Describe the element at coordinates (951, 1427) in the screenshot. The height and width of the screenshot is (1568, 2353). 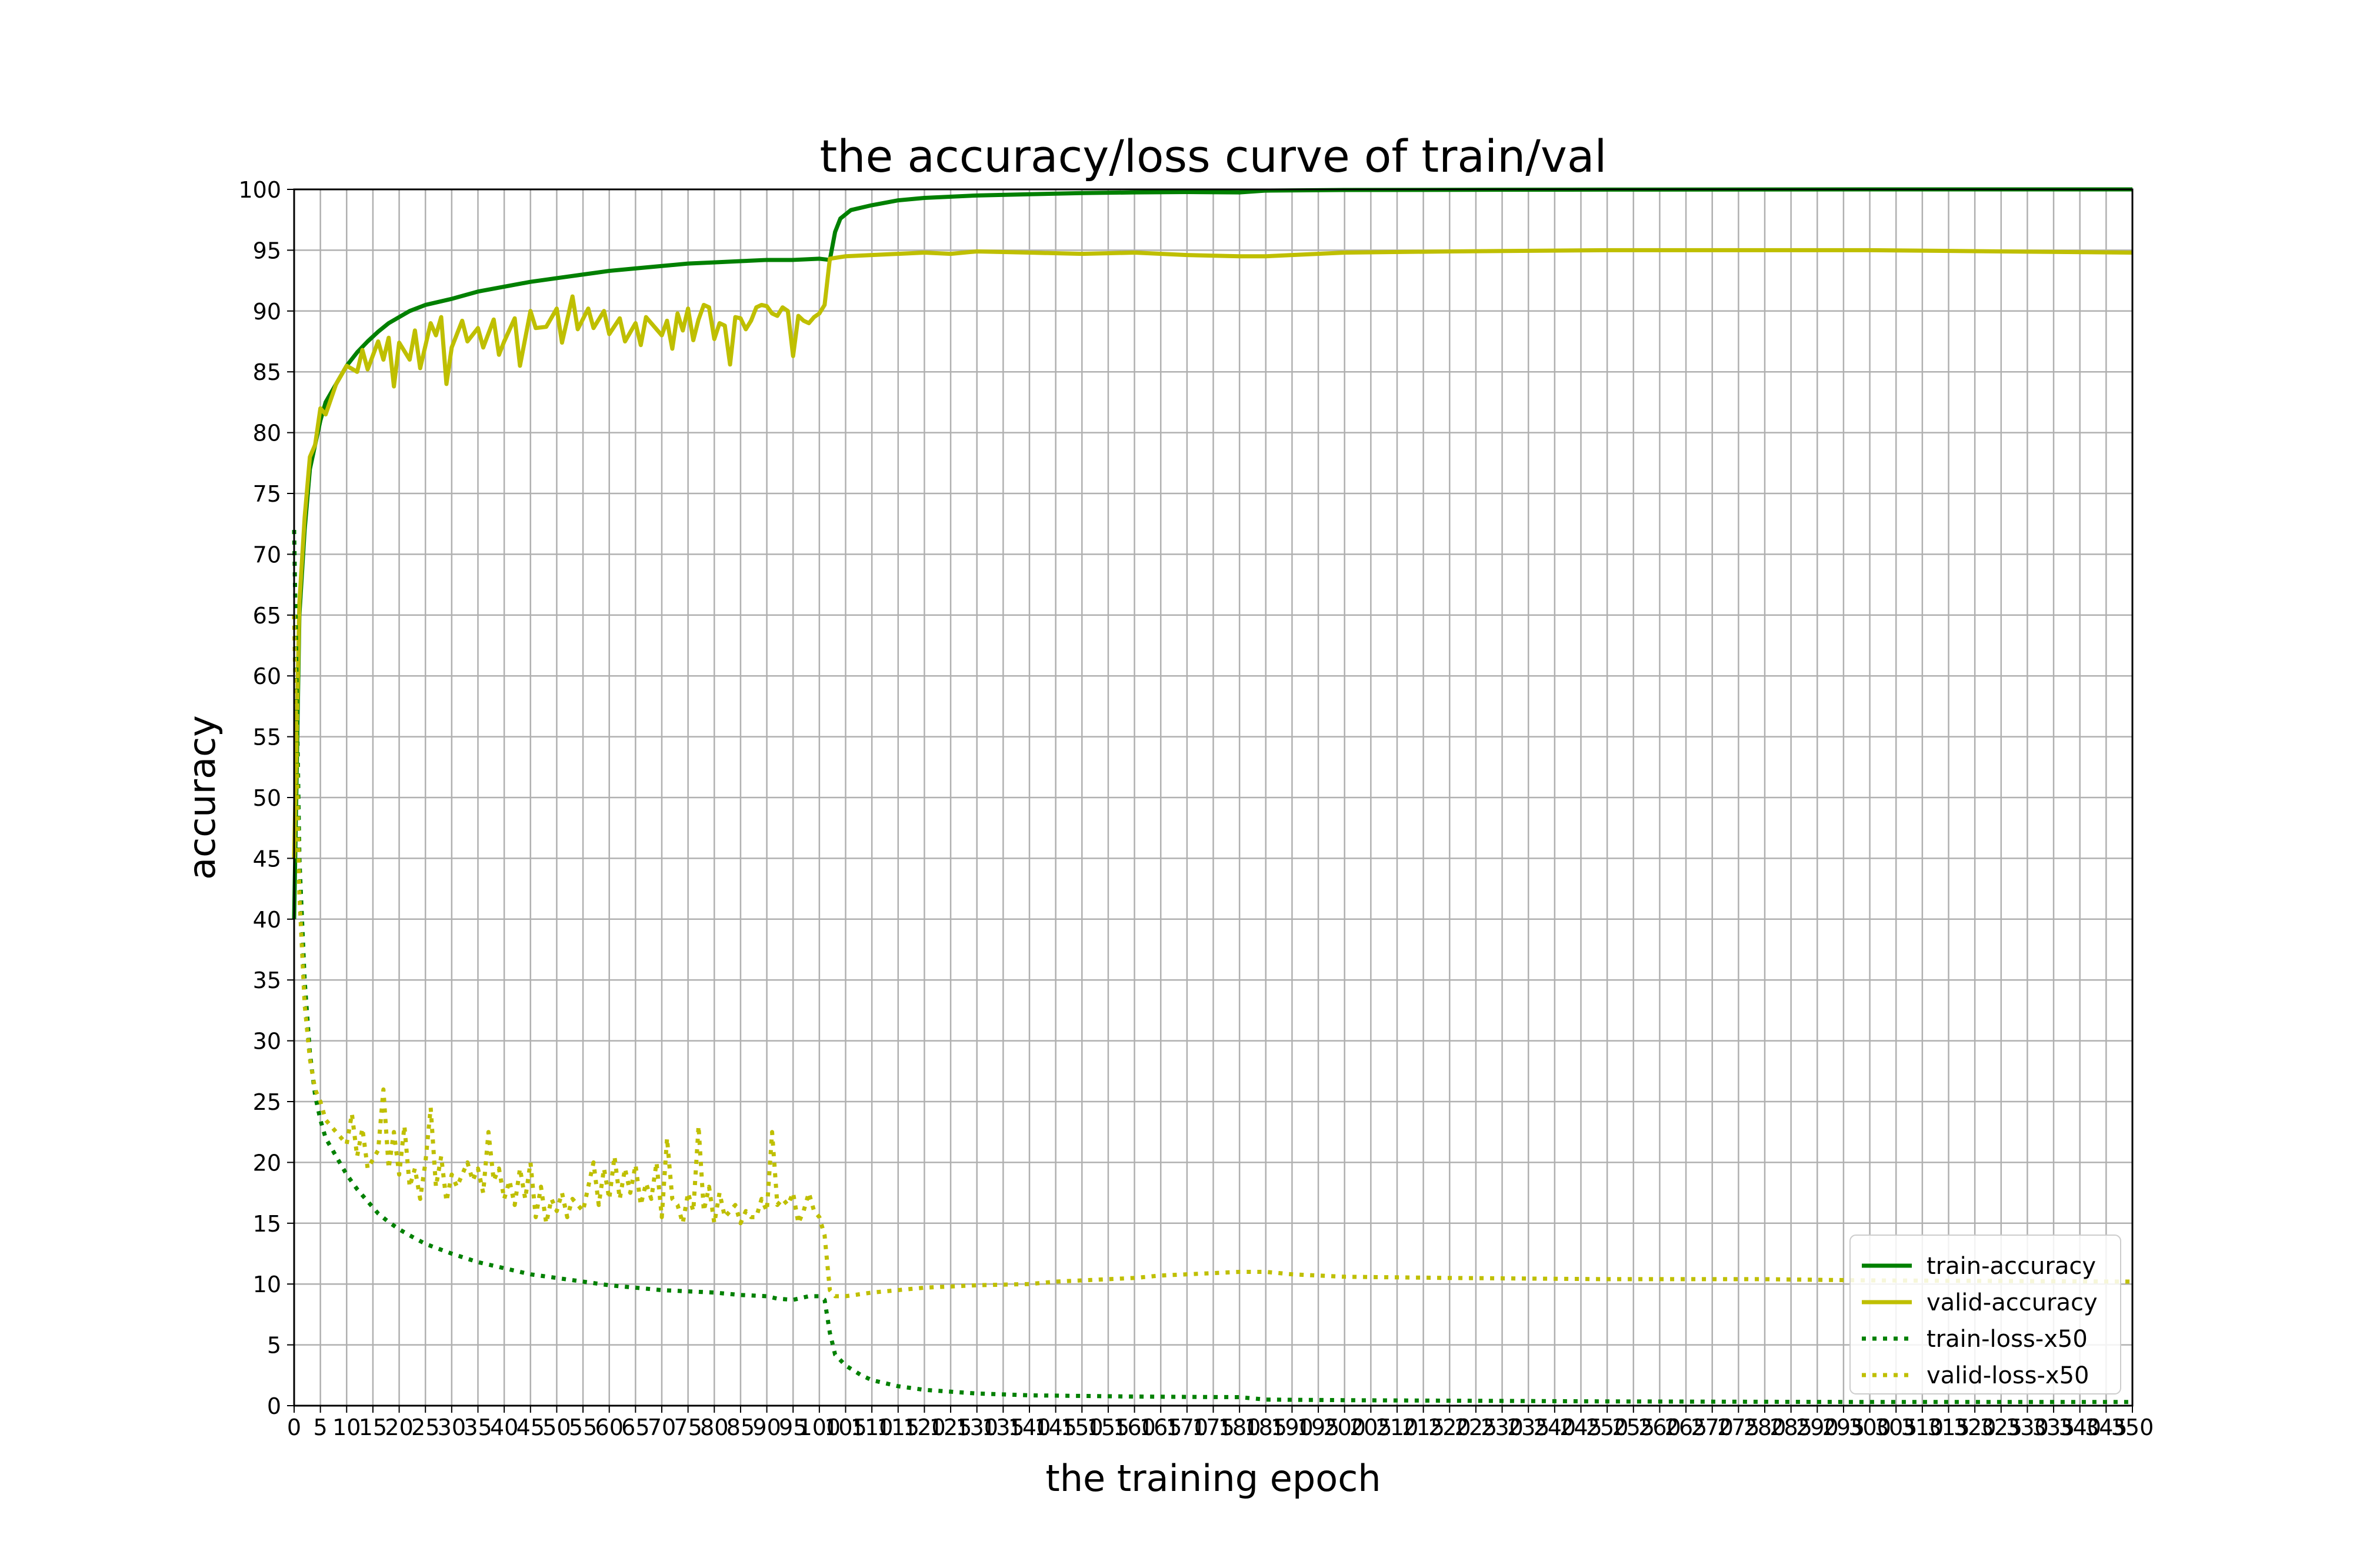
I see `x-tick-label: 125` at that location.